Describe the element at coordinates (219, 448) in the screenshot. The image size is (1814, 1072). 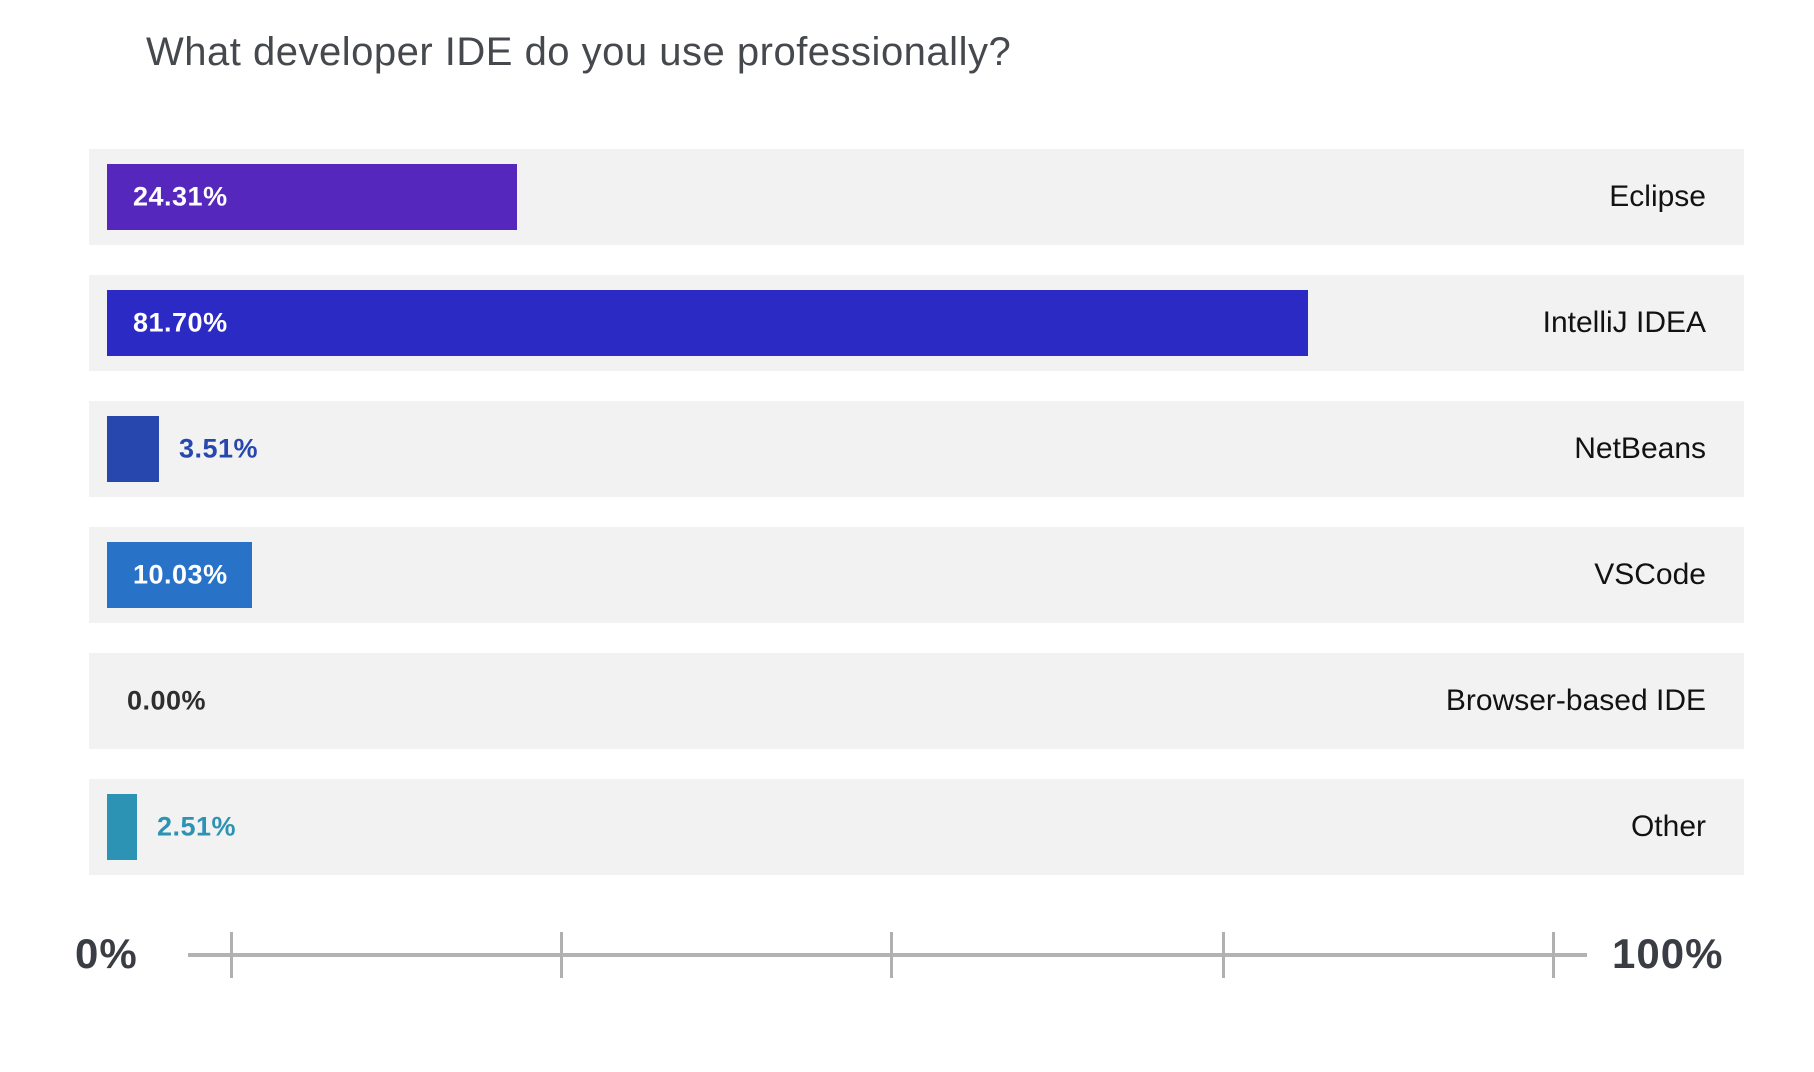
I see `value-label: 3.51%` at that location.